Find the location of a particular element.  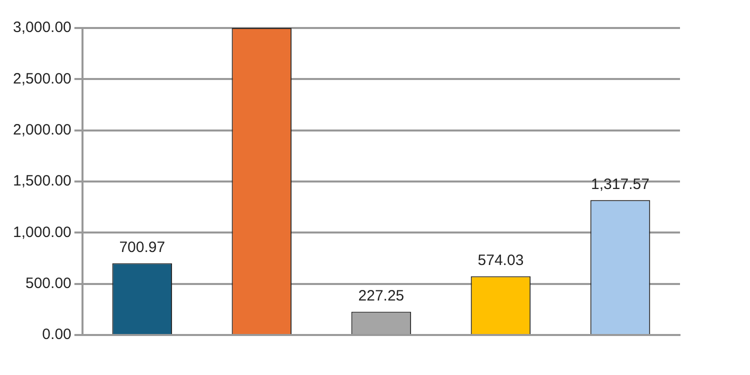

y-tick-label: 2,500.00 is located at coordinates (42, 79).